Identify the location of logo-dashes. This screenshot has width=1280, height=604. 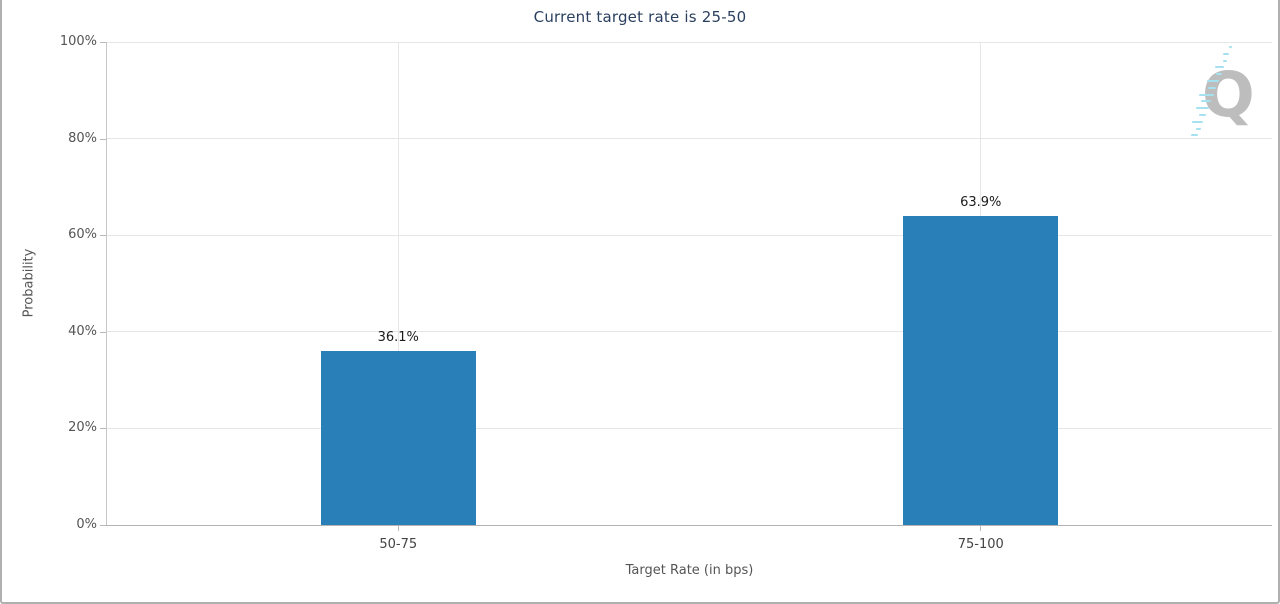
(1208, 94).